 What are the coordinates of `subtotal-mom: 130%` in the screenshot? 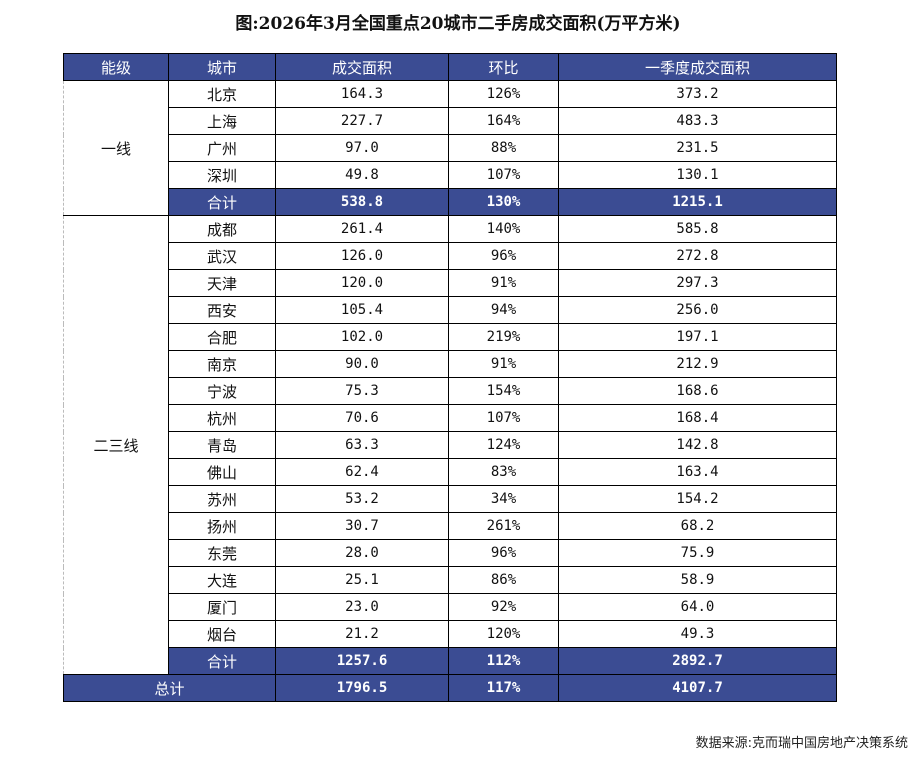 It's located at (503, 202).